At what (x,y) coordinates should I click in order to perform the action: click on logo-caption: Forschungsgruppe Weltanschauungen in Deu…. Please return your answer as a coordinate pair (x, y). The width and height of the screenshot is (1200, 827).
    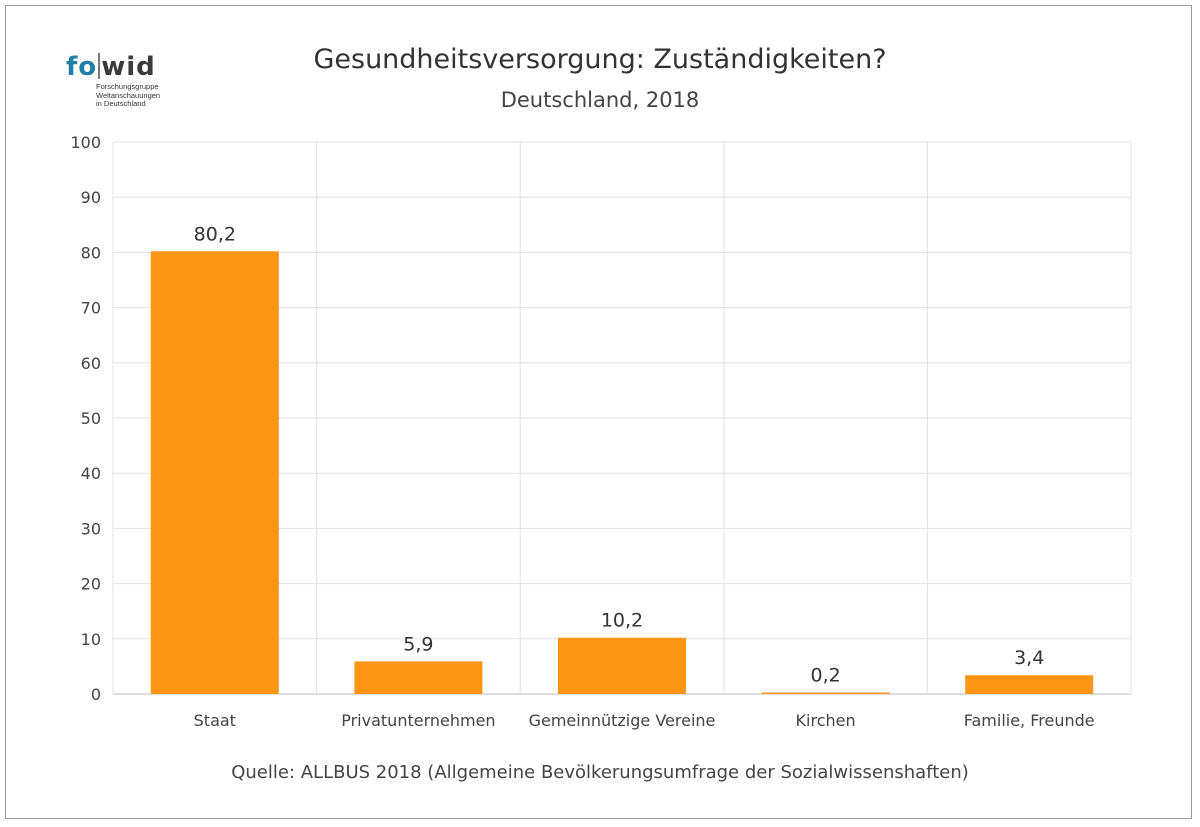
    Looking at the image, I should click on (128, 95).